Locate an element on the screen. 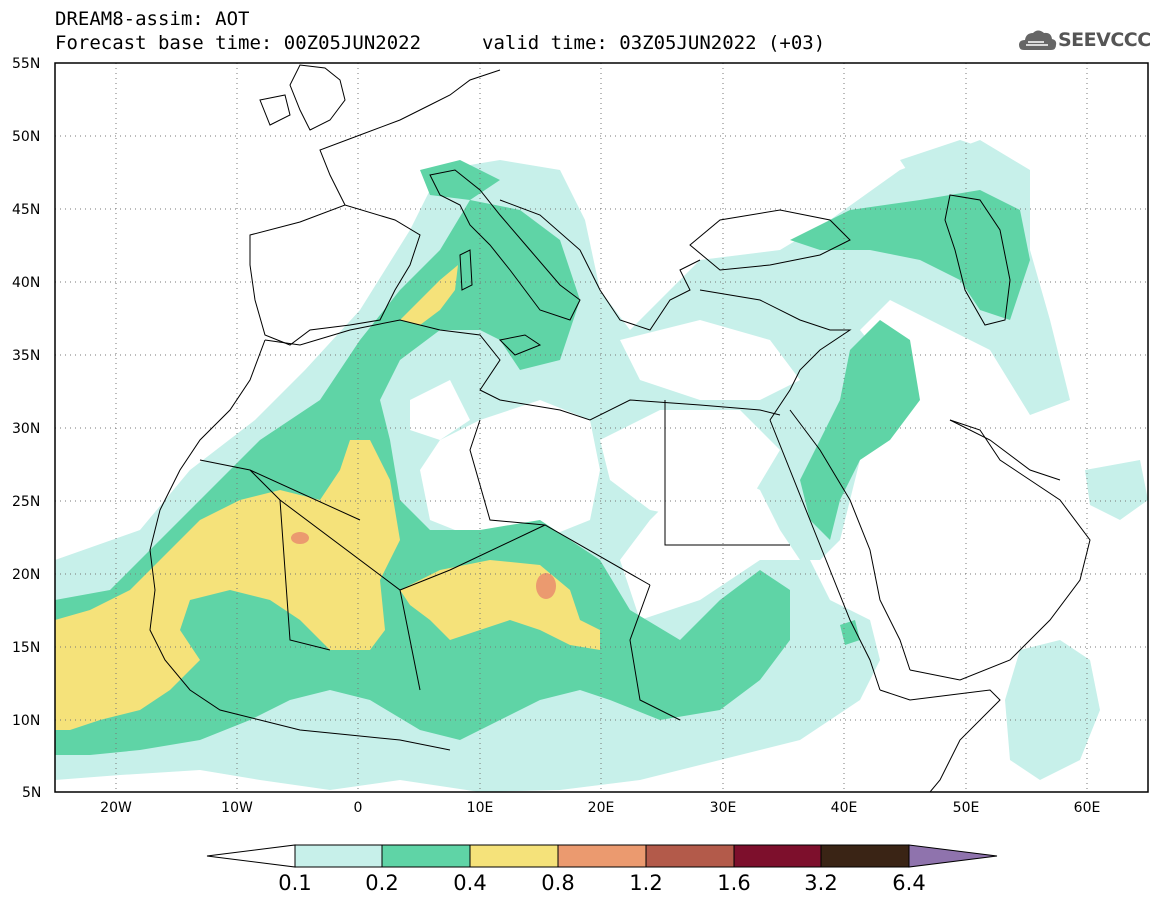 This screenshot has height=905, width=1165. lat-tick-label: 15N is located at coordinates (26, 648).